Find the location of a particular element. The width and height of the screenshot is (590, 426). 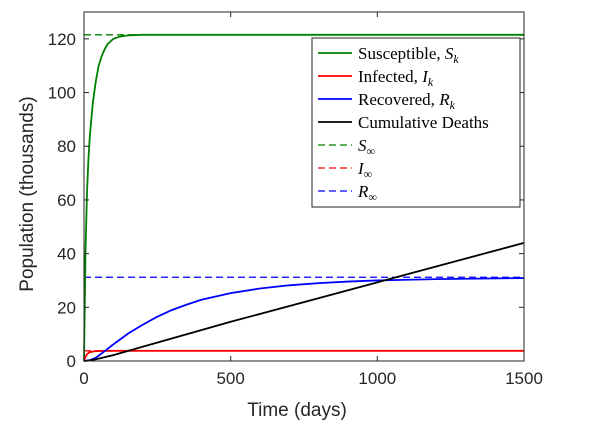

y-tick-label: 0 is located at coordinates (71, 361).